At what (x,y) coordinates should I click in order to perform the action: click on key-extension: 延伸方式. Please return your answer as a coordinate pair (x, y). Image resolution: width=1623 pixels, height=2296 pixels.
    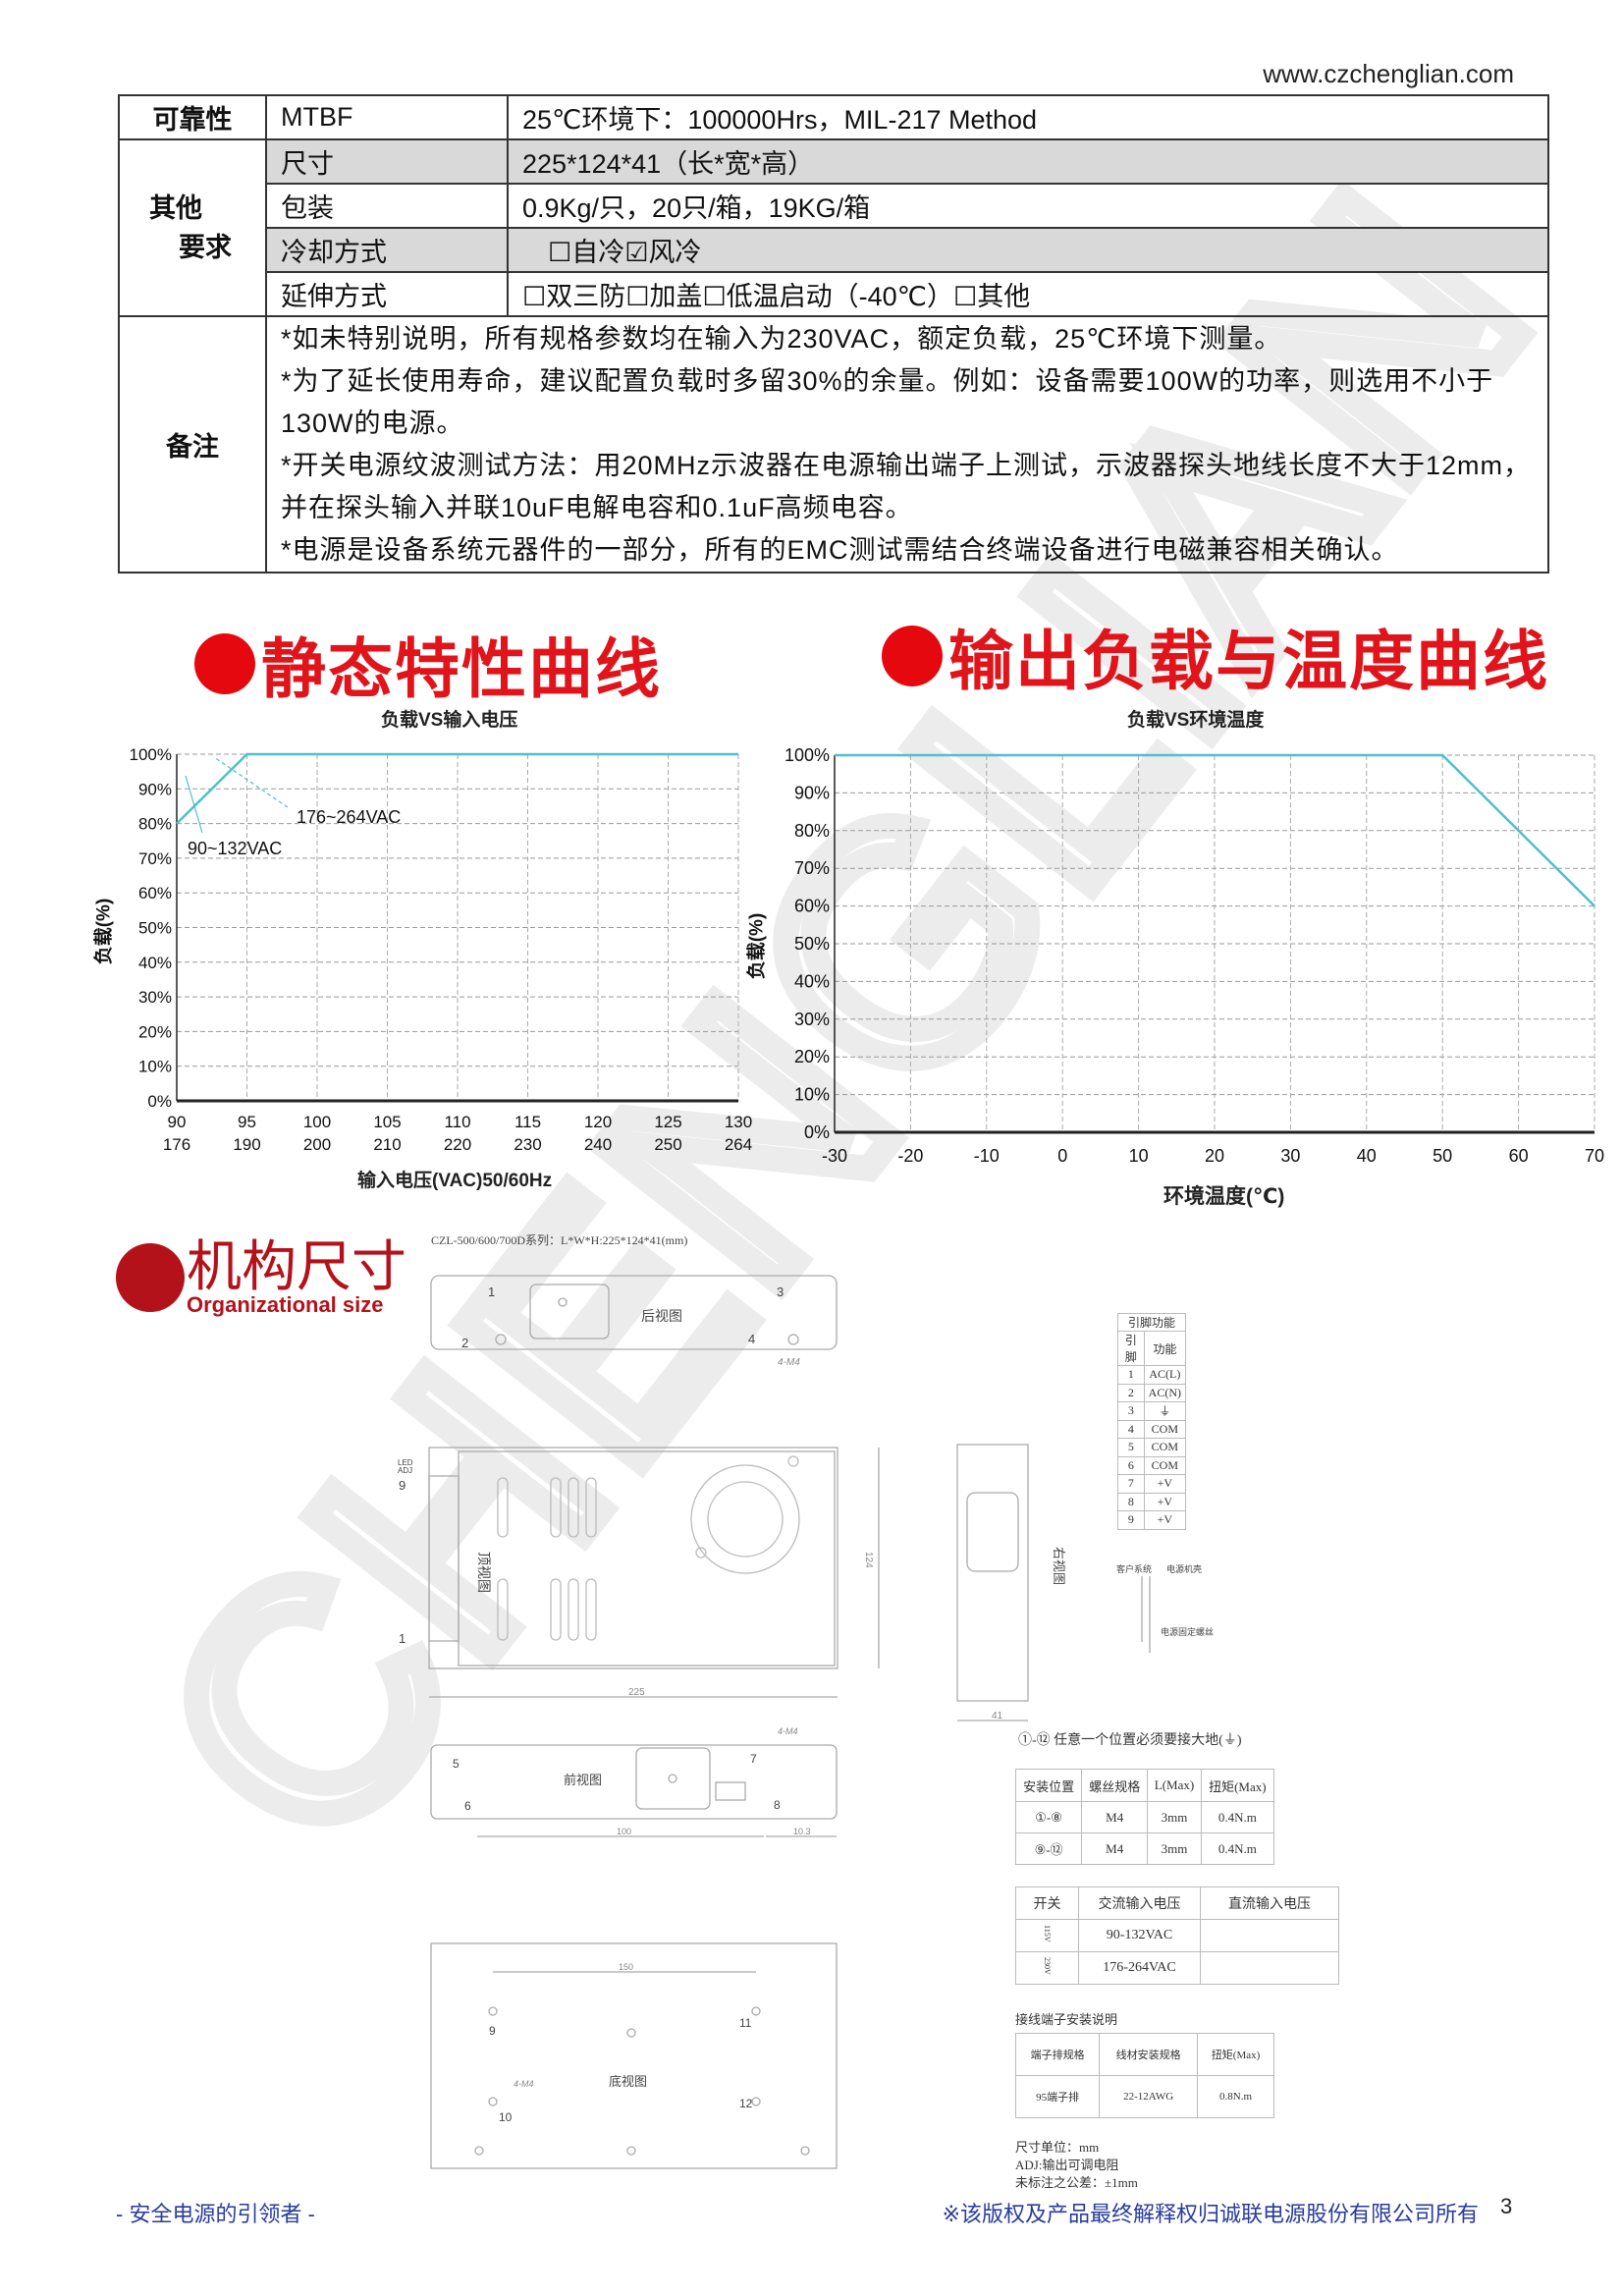
    Looking at the image, I should click on (387, 294).